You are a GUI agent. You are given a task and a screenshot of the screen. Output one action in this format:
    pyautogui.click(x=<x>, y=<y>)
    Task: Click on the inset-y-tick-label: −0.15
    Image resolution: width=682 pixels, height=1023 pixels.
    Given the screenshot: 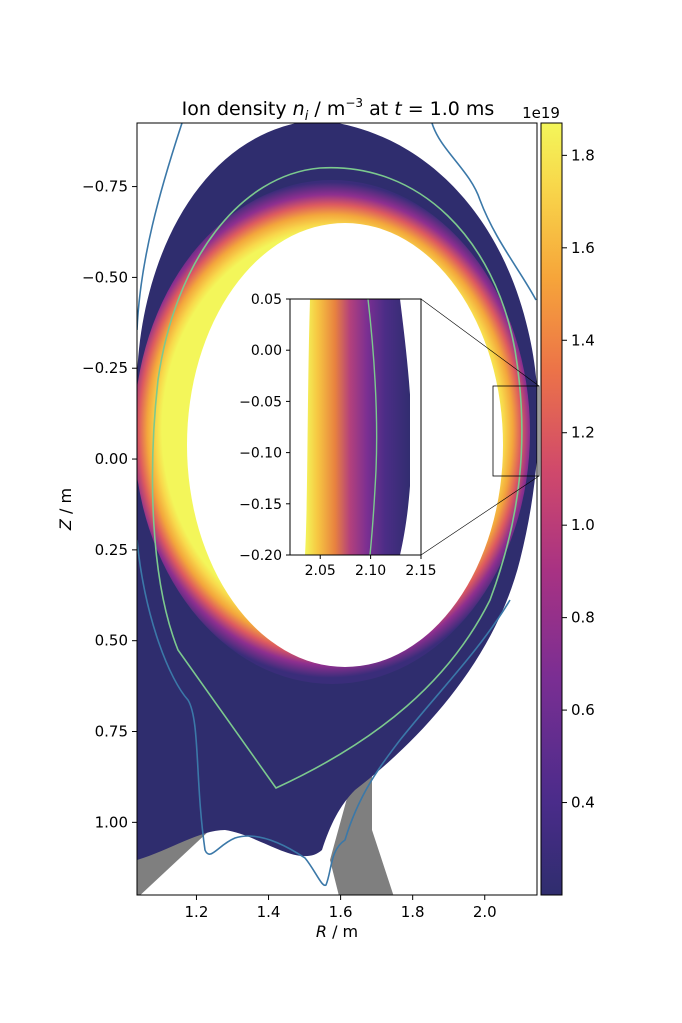 What is the action you would take?
    pyautogui.click(x=260, y=505)
    